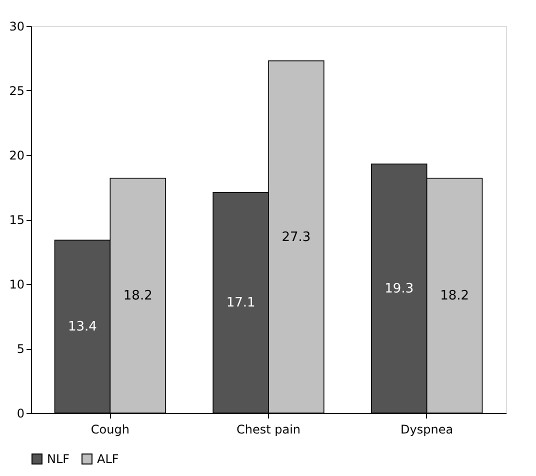 The image size is (536, 476). I want to click on x-tick-label: Dyspnea, so click(427, 429).